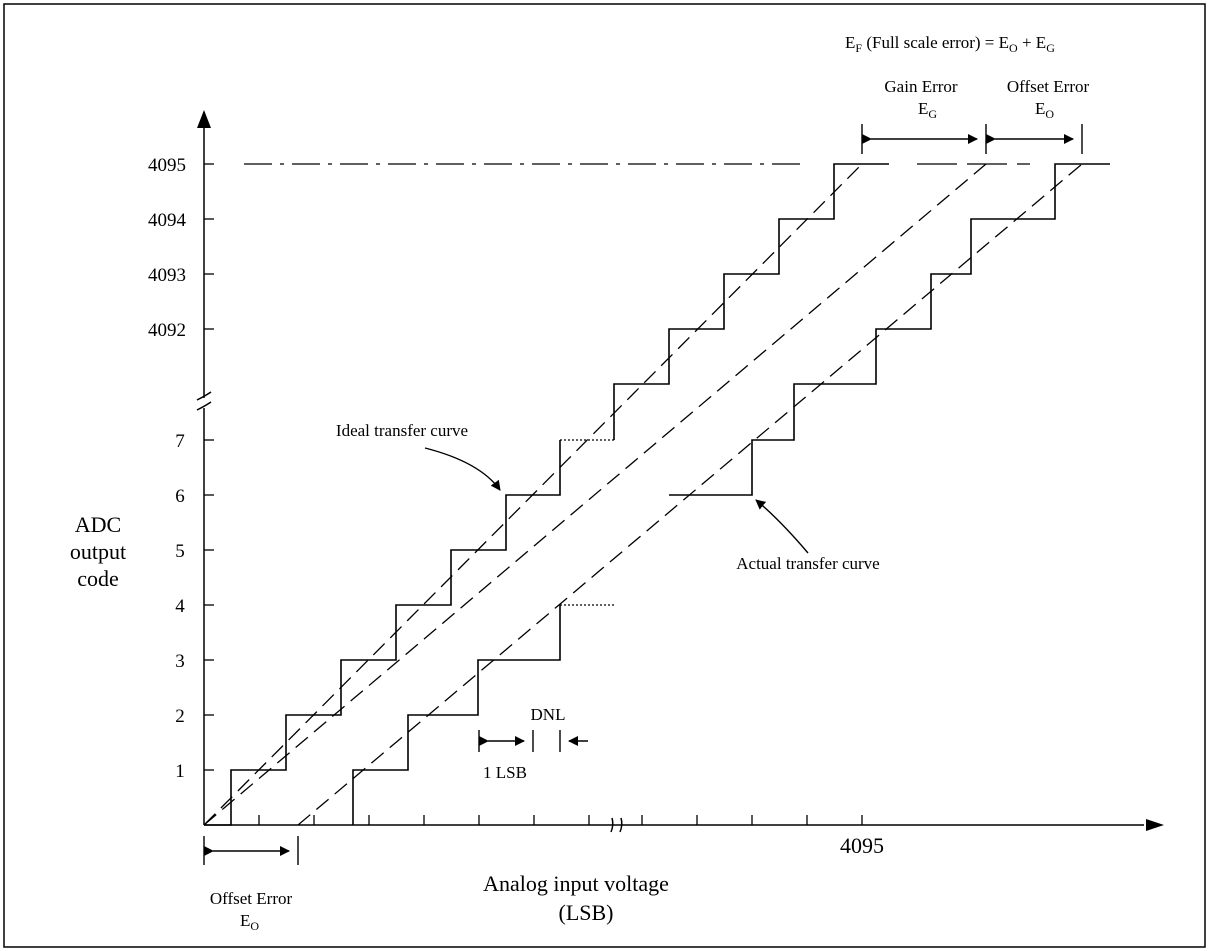  I want to click on y-tick-label: 7, so click(180, 441).